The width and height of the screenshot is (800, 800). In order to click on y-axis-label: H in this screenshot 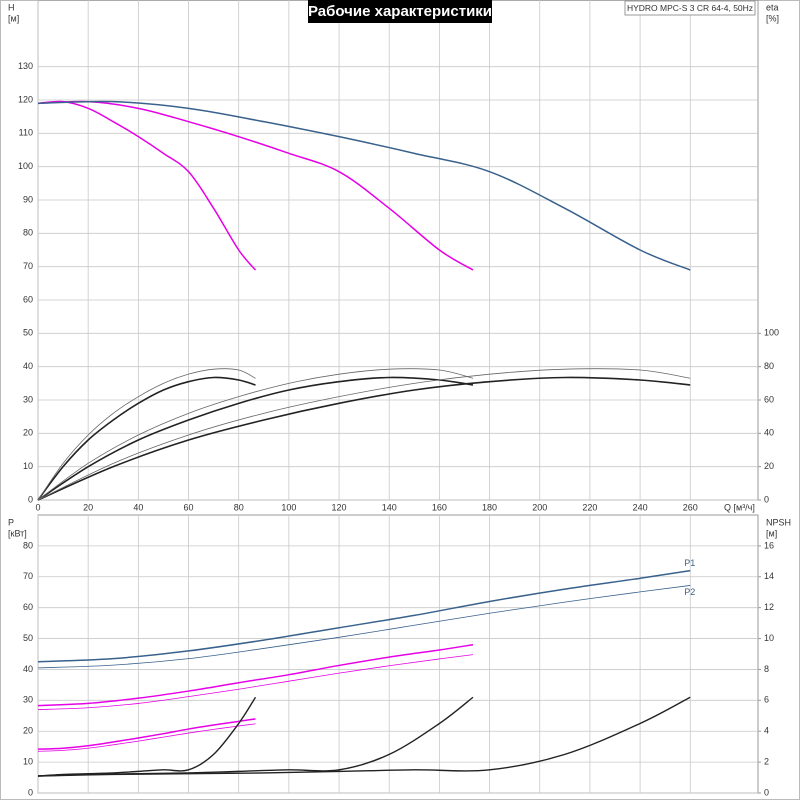, I will do `click(11, 7)`.